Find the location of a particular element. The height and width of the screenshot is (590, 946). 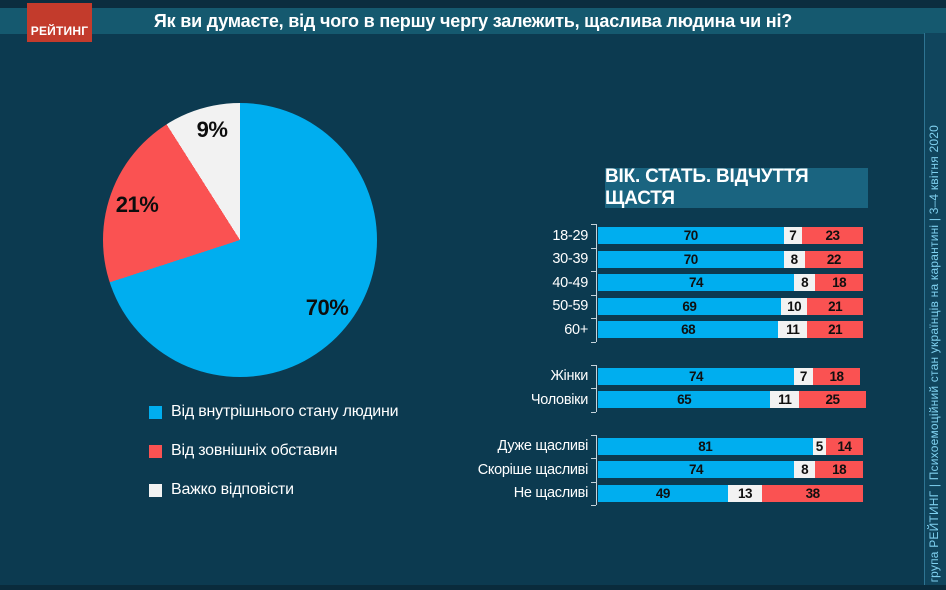

bar-row-label: 30-39 is located at coordinates (570, 259).